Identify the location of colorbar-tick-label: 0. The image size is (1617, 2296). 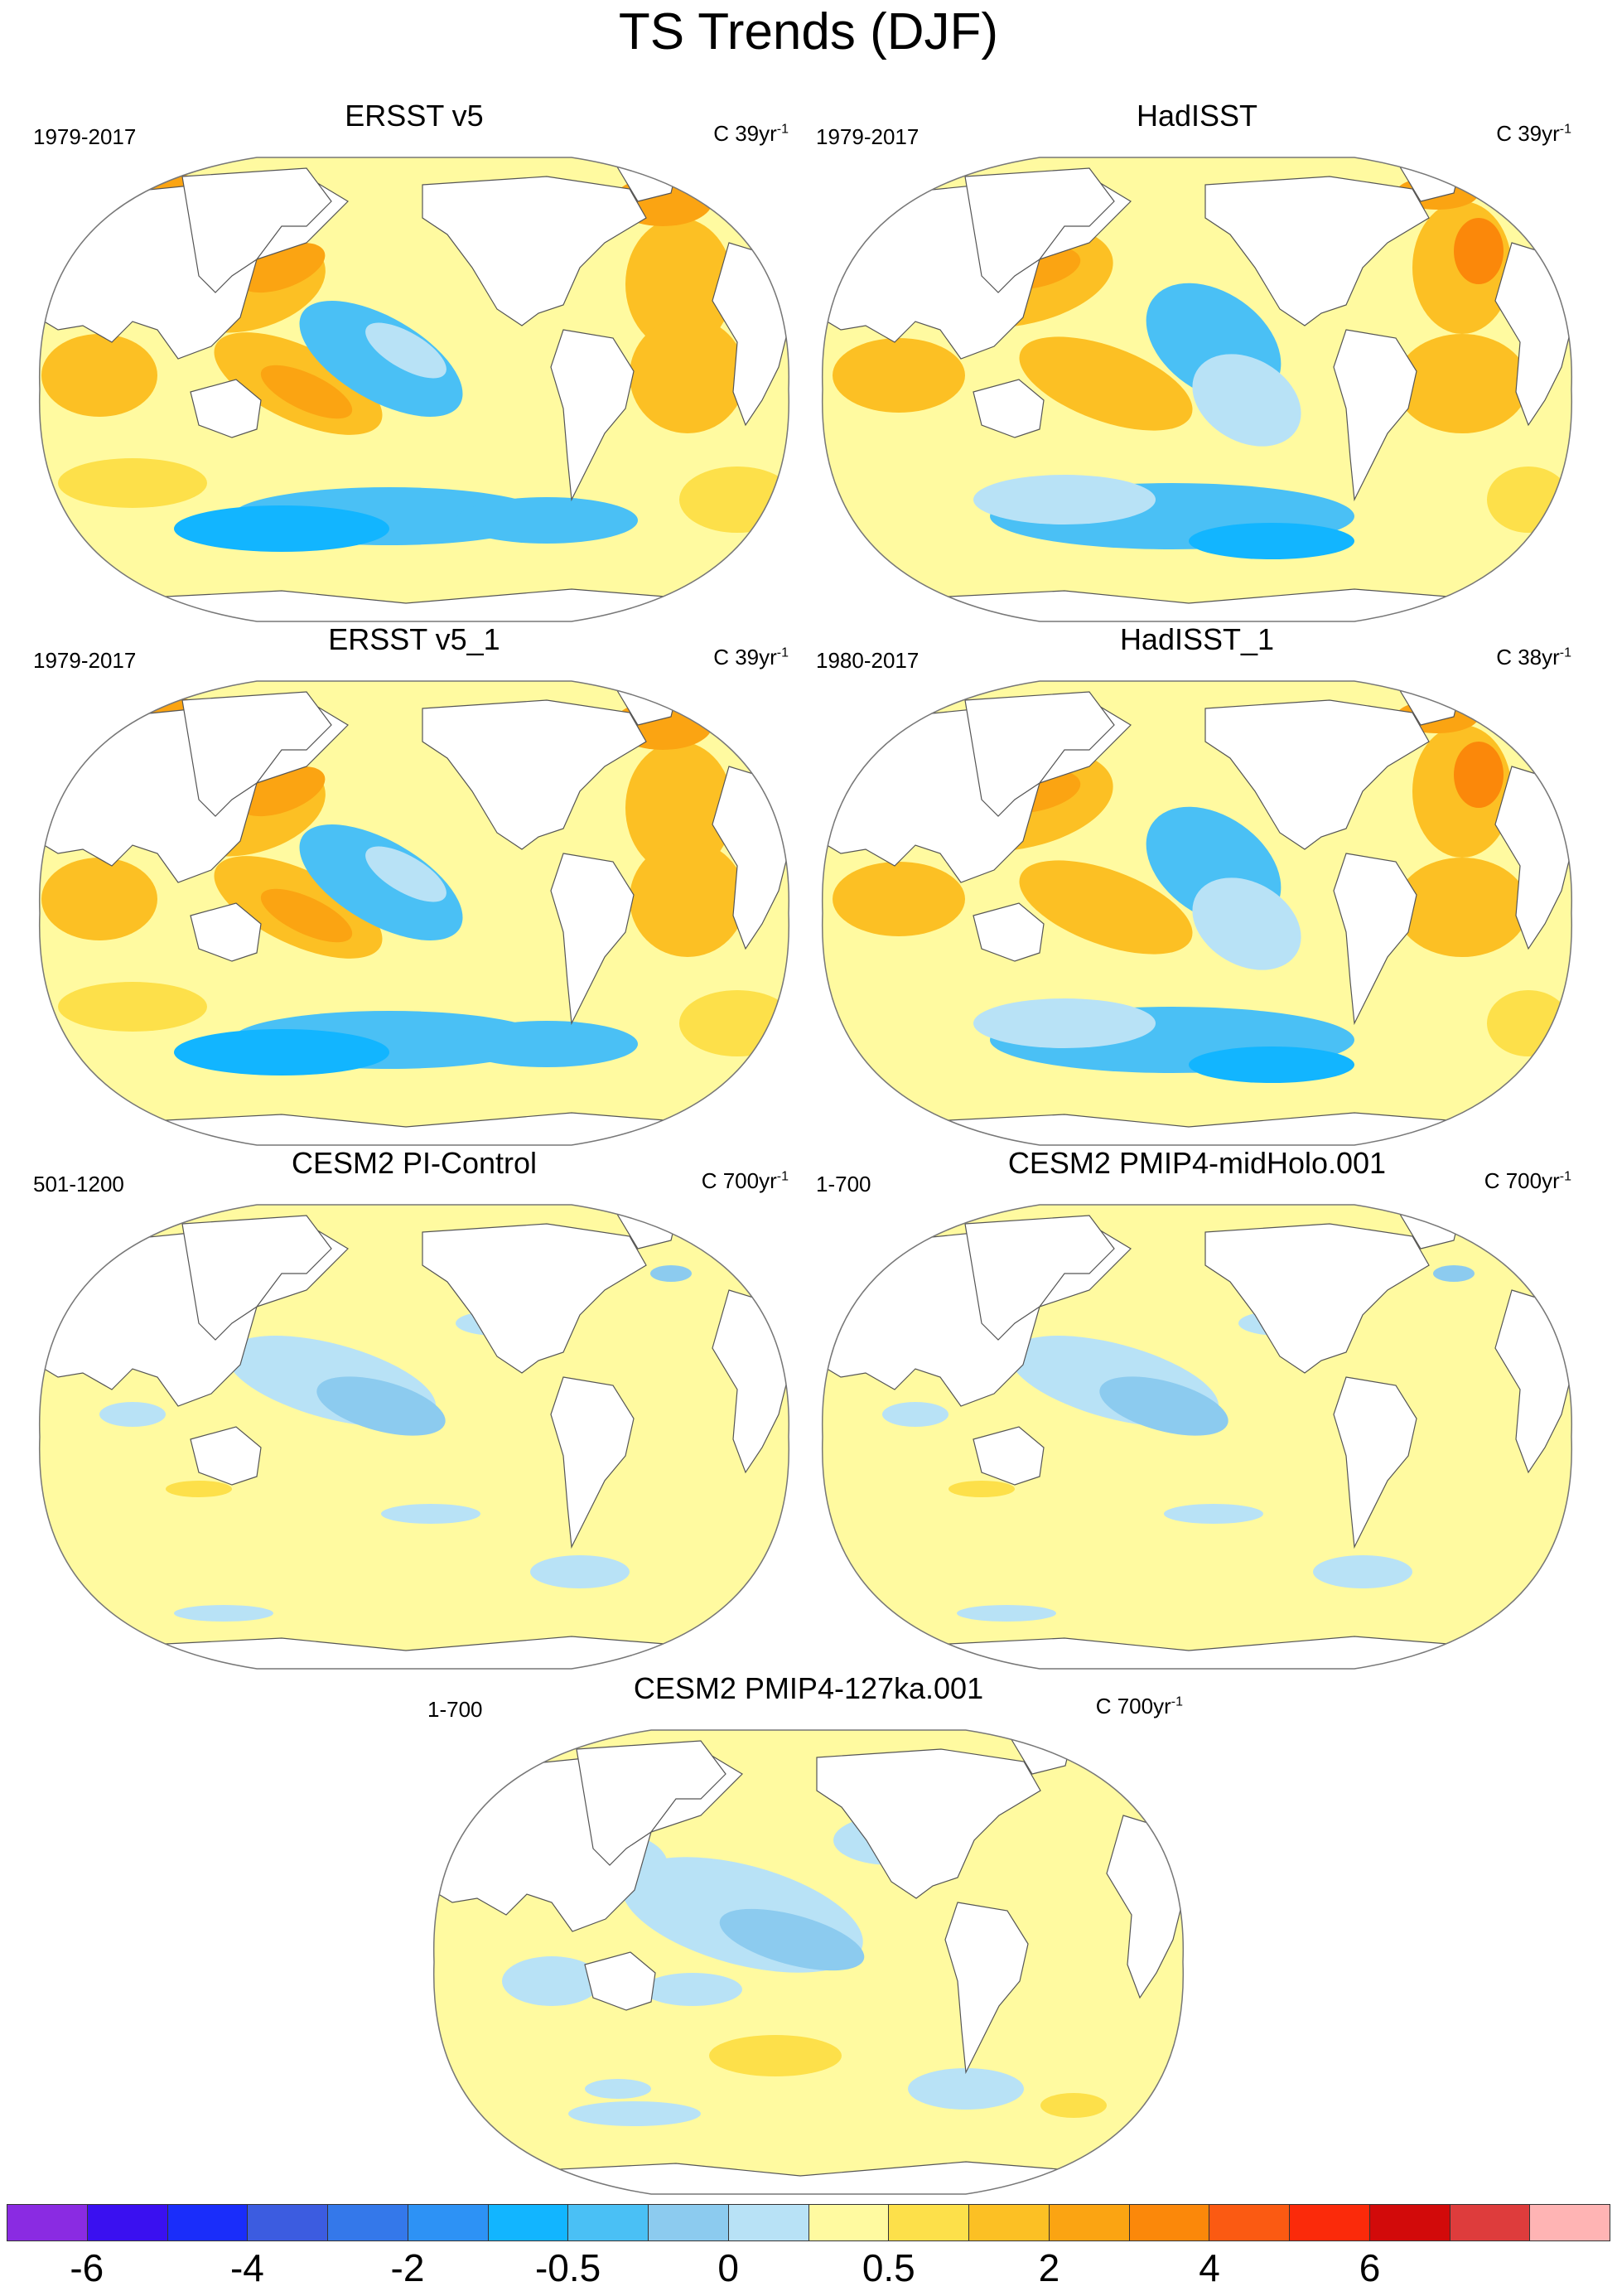
(728, 2267).